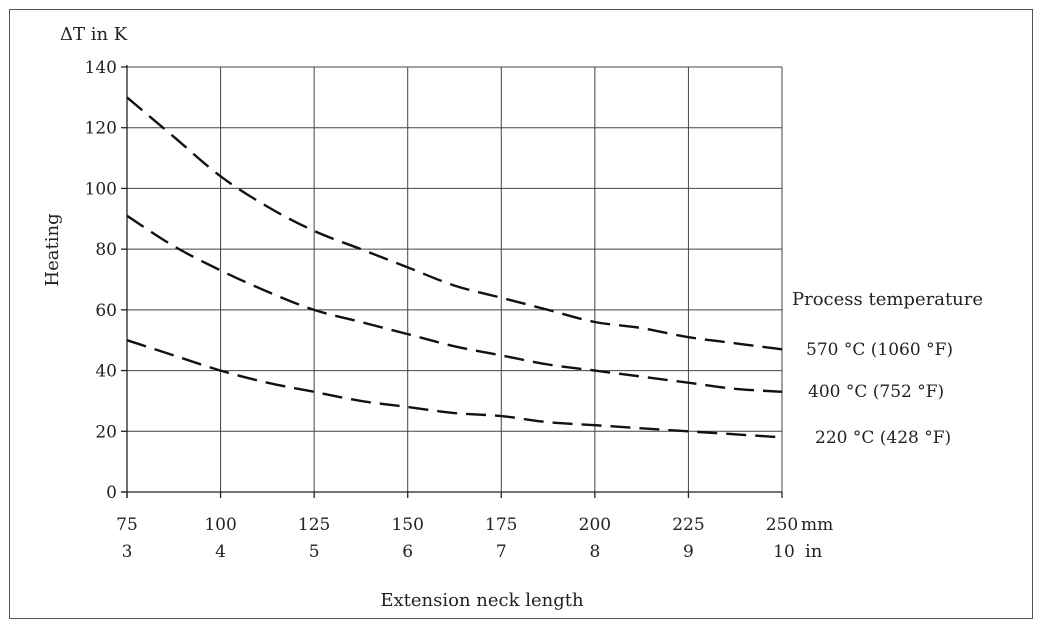 The image size is (1043, 628). I want to click on y-tick-label-20: 20, so click(106, 432).